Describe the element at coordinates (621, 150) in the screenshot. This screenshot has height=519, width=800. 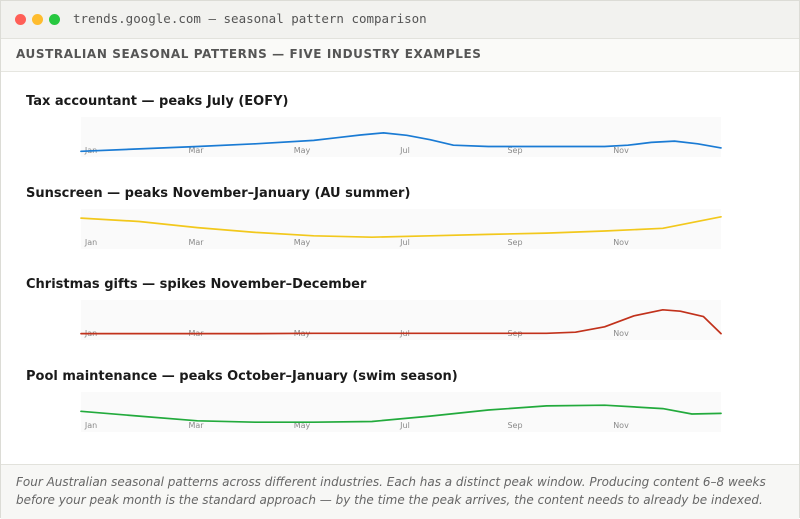
I see `tick-label-tax-nov: Nov` at that location.